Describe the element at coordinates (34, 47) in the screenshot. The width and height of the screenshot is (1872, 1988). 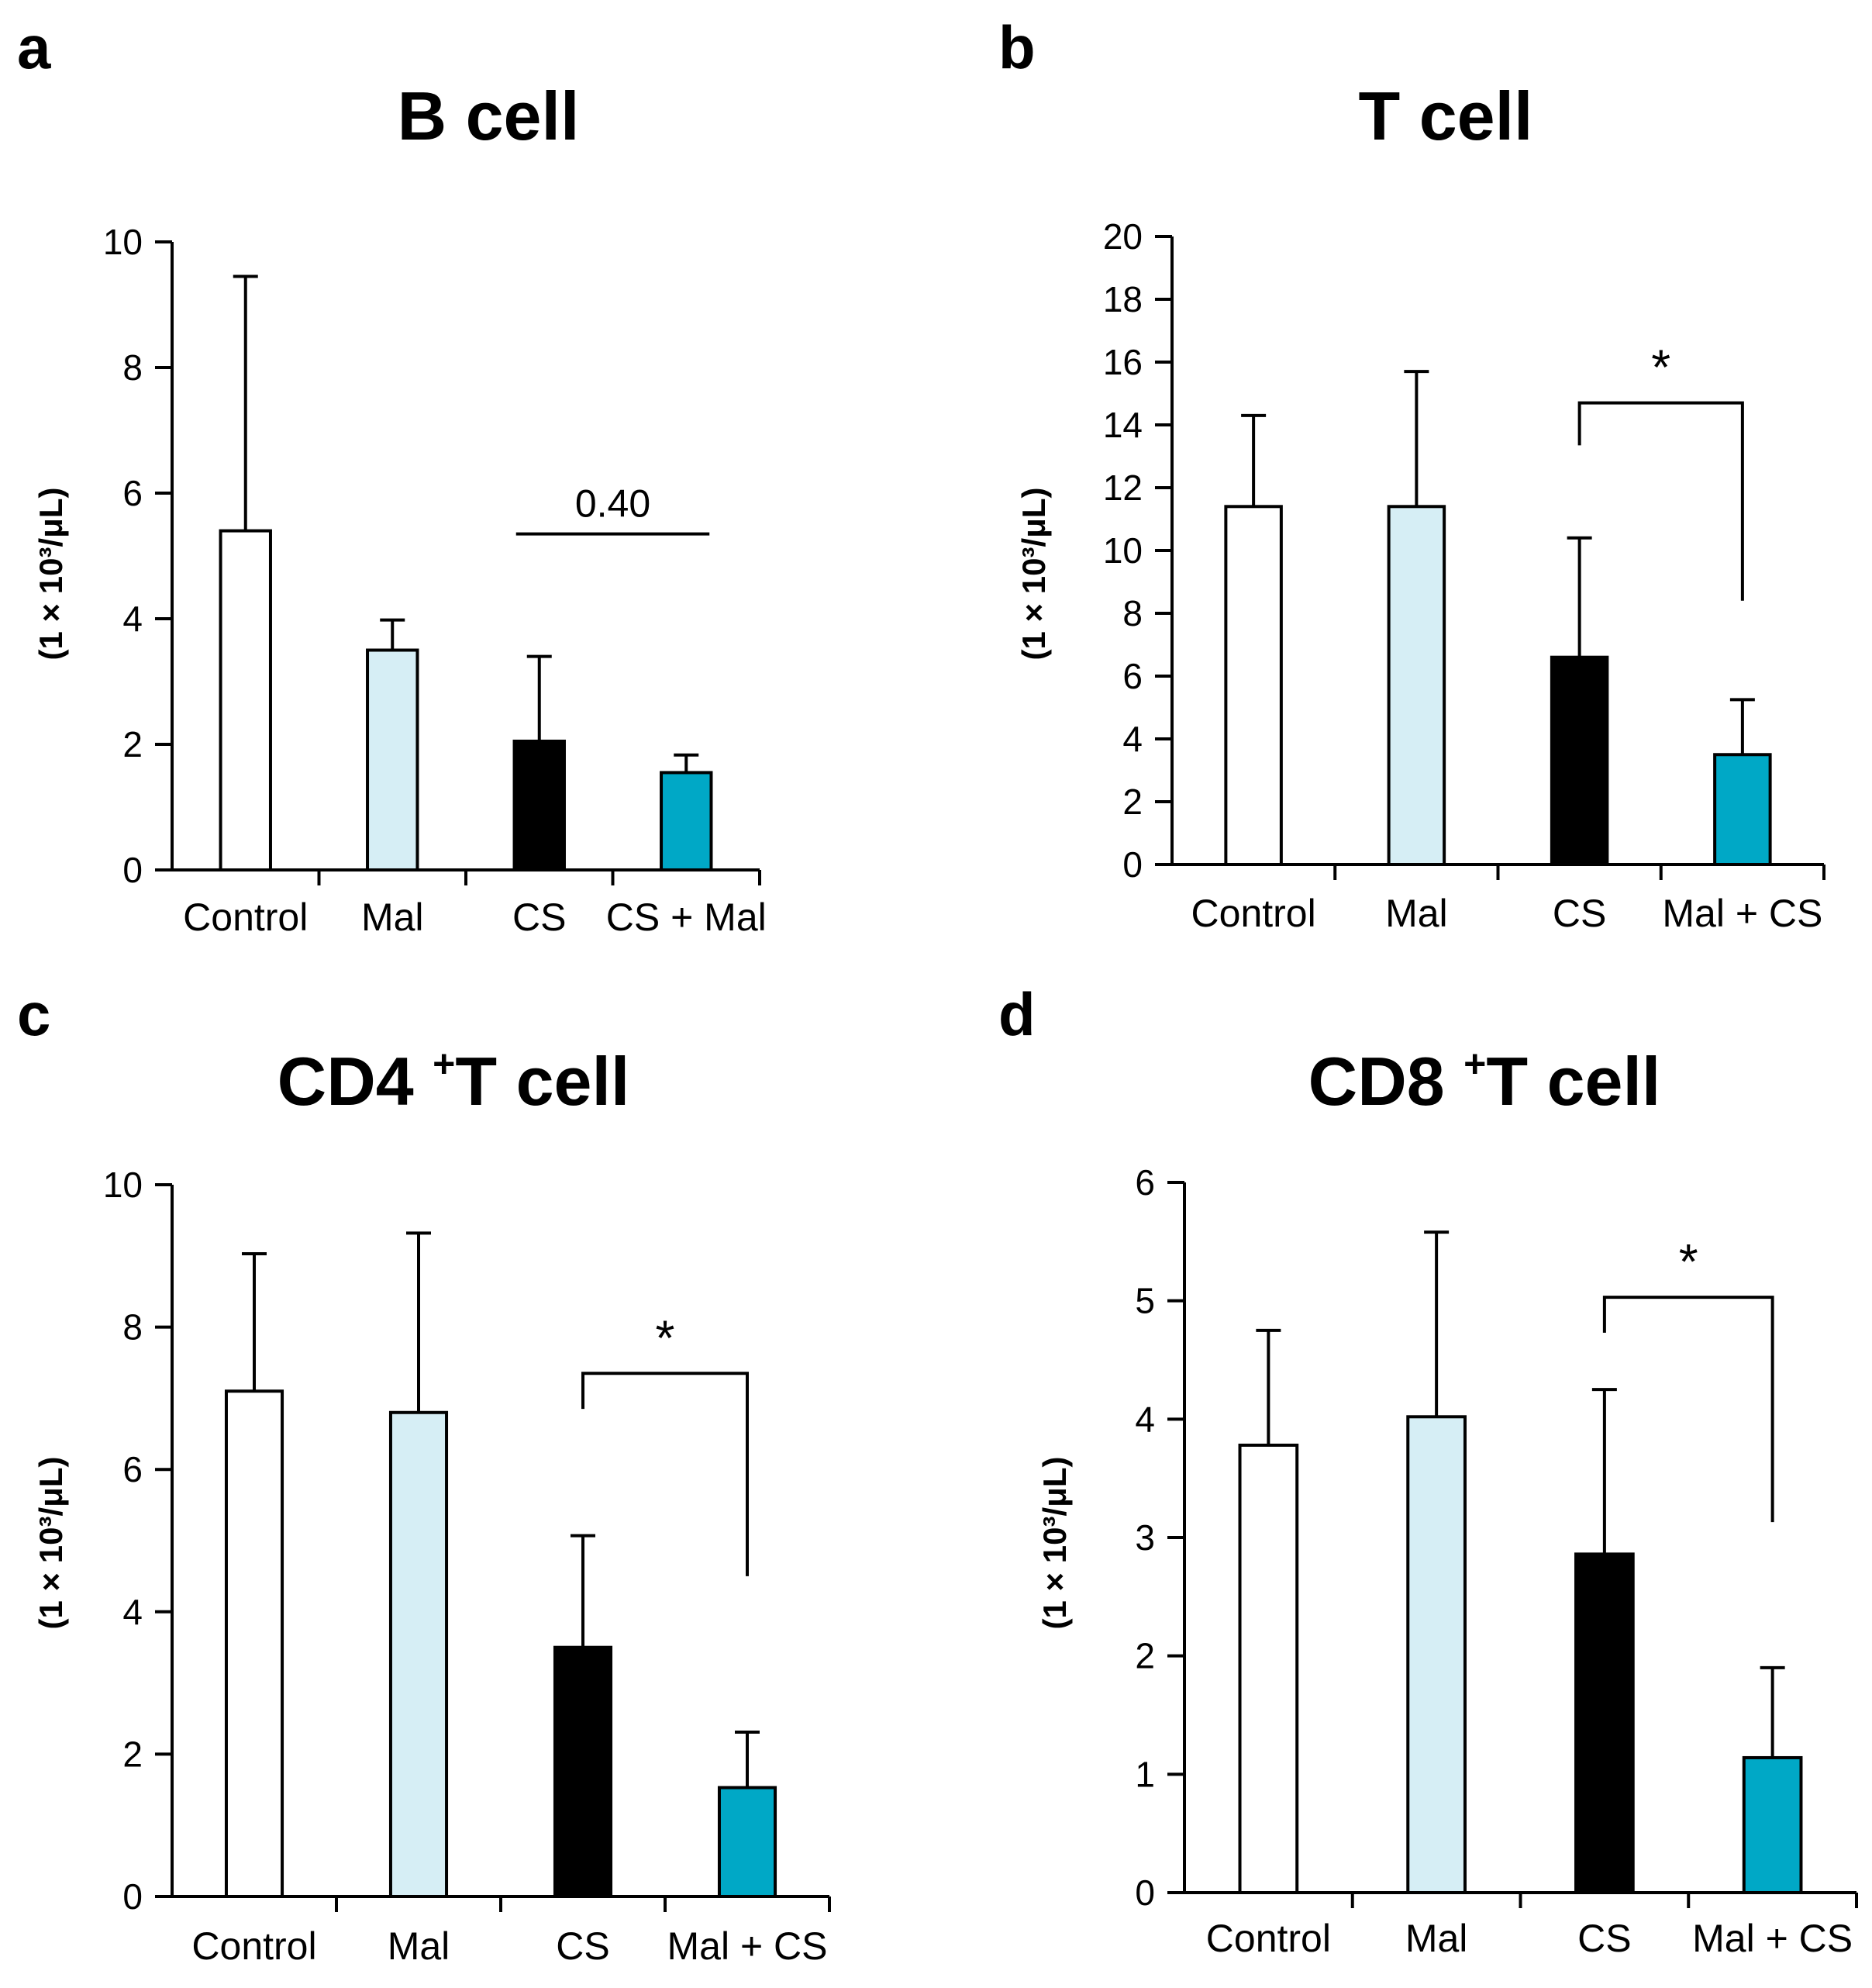
I see `panel-letter: a` at that location.